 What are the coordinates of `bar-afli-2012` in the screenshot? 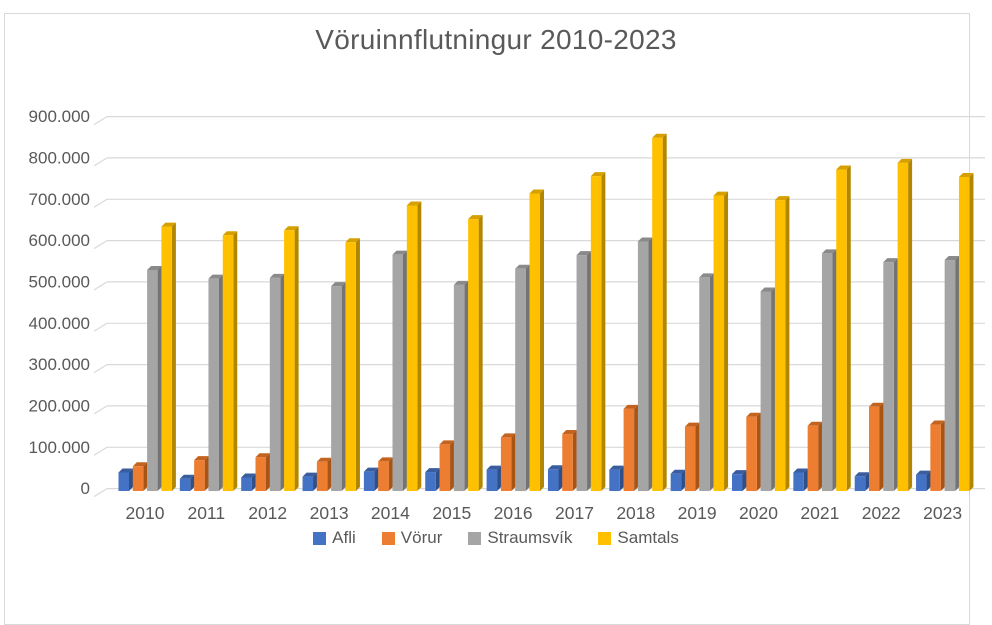 It's located at (248, 482).